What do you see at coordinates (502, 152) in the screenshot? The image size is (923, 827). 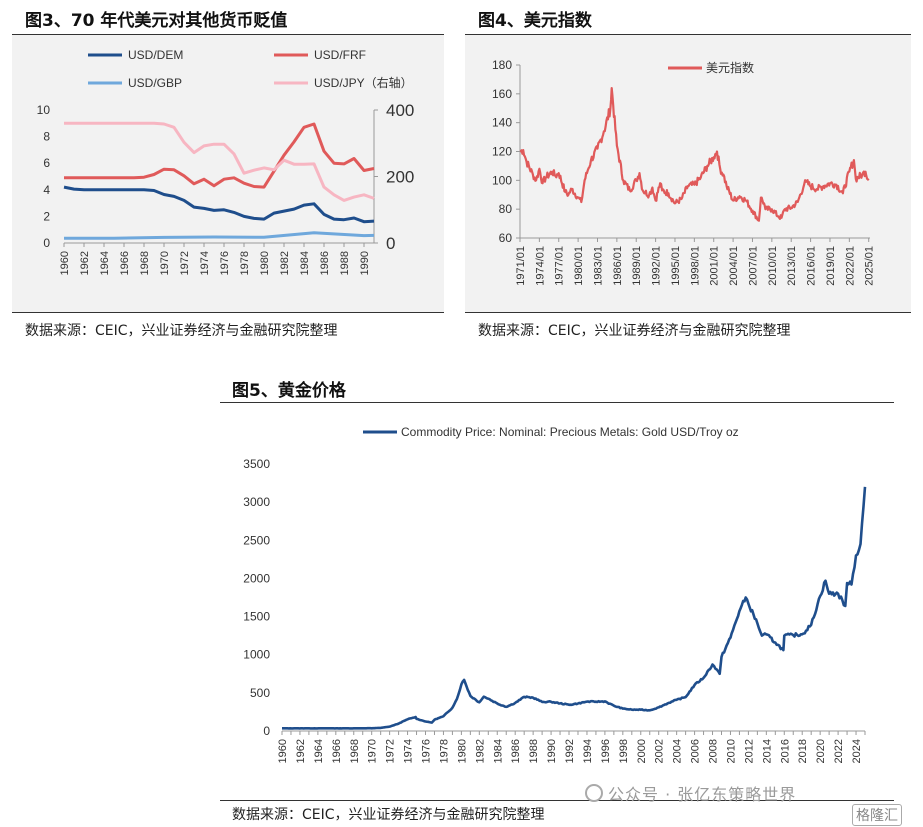 I see `fig4-y-tick-label: 120` at bounding box center [502, 152].